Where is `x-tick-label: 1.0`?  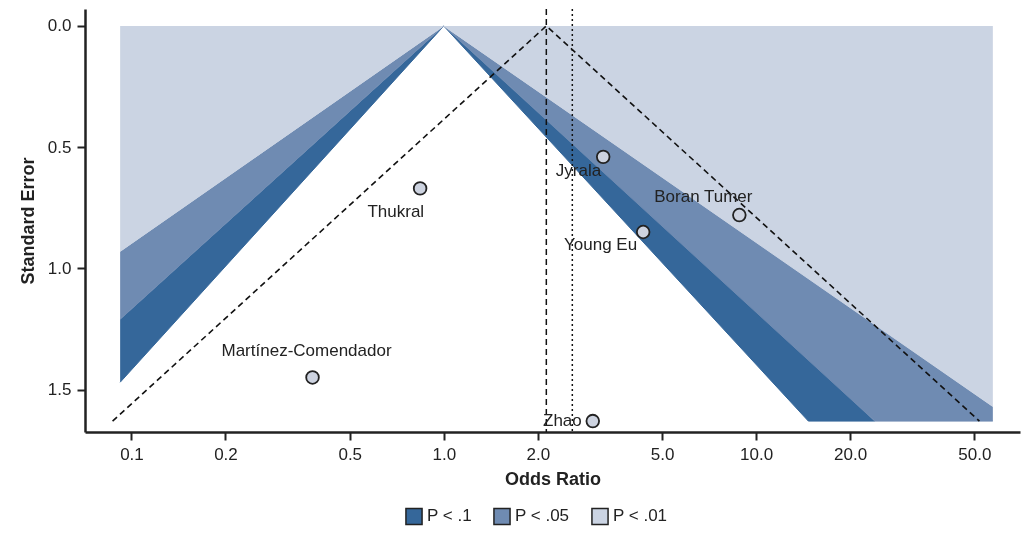
x-tick-label: 1.0 is located at coordinates (444, 454).